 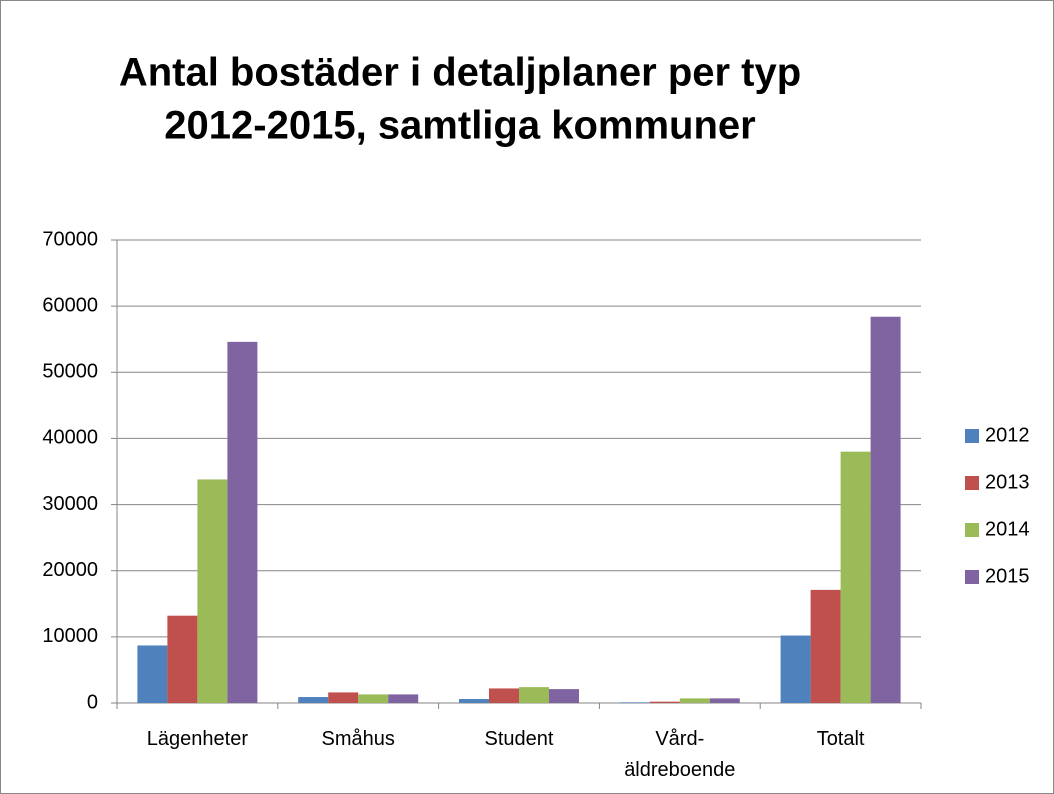 What do you see at coordinates (70, 636) in the screenshot?
I see `y-tick-label: 10000` at bounding box center [70, 636].